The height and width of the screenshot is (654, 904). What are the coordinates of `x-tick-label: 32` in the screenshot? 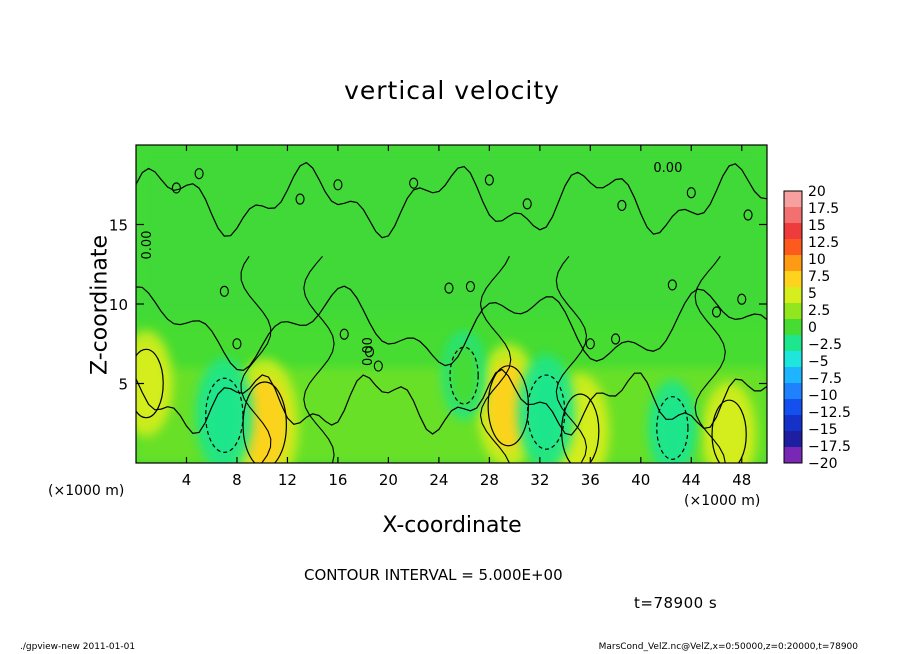 It's located at (539, 480).